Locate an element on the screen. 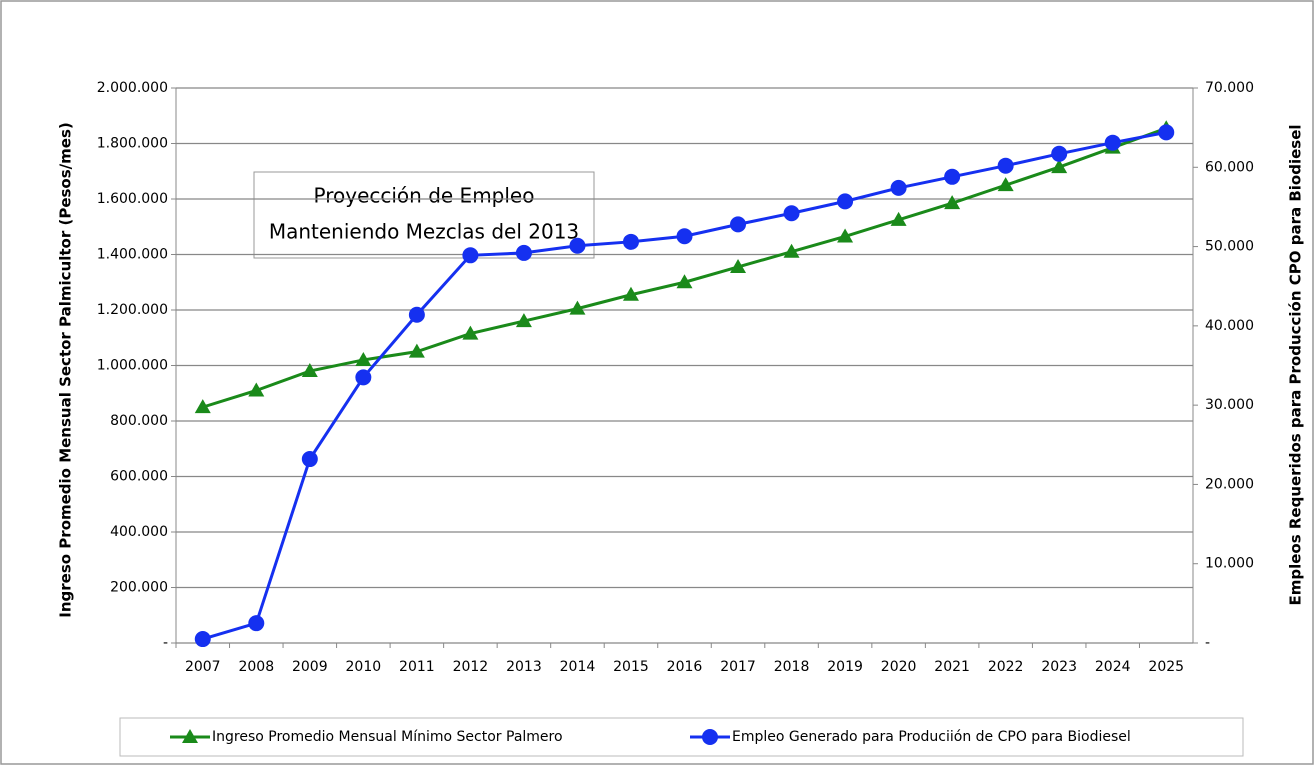  y2-tick-label: - is located at coordinates (1207, 643).